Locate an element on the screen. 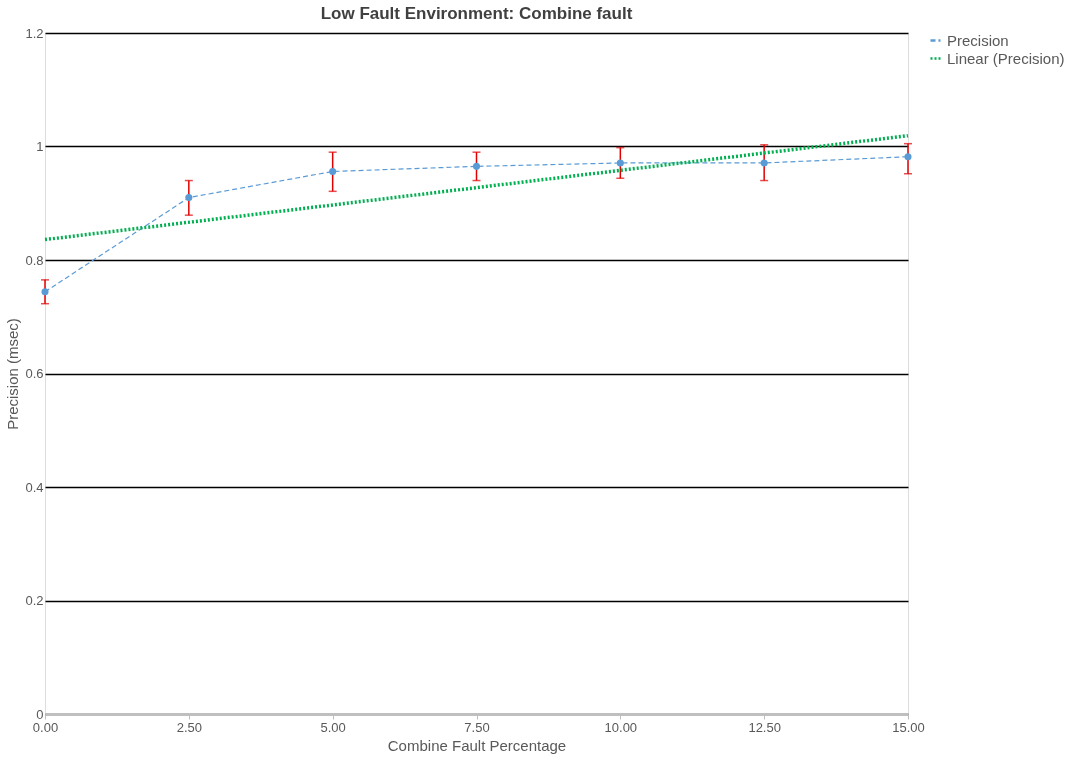 This screenshot has width=1070, height=758. y-axis-title: Precision (msec) is located at coordinates (13, 374).